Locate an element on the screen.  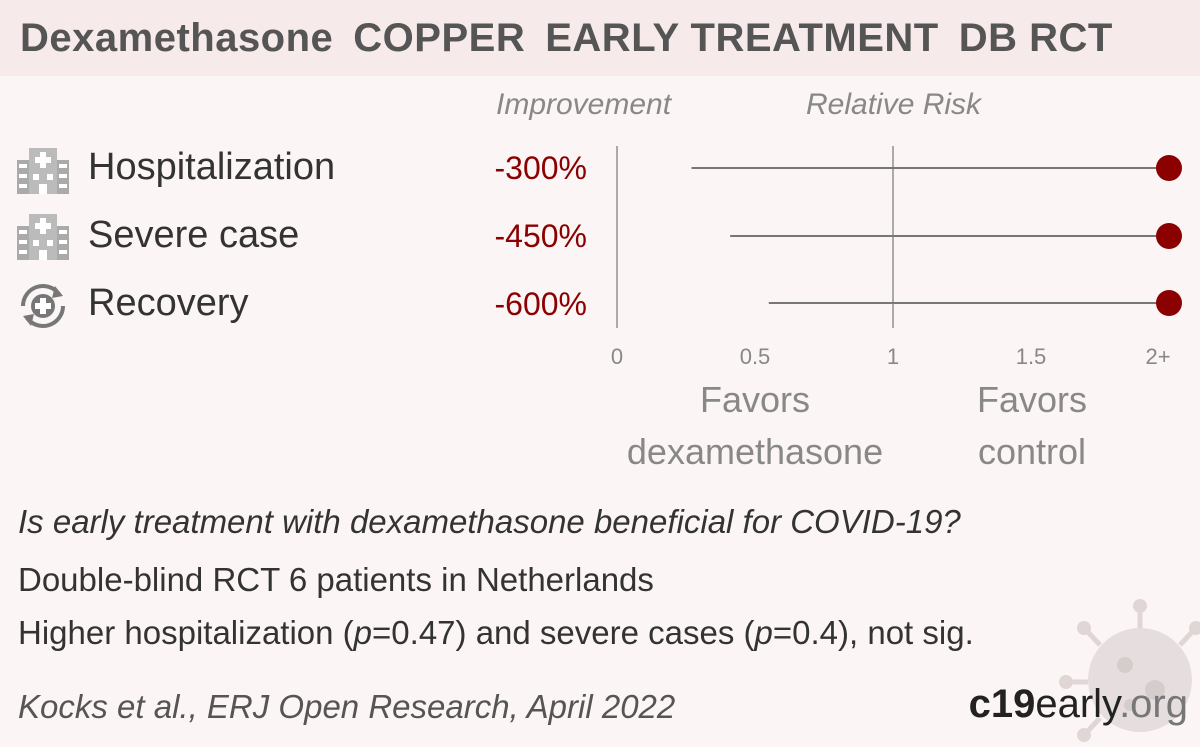
improvement-value-severe-case: -450% is located at coordinates (541, 236).